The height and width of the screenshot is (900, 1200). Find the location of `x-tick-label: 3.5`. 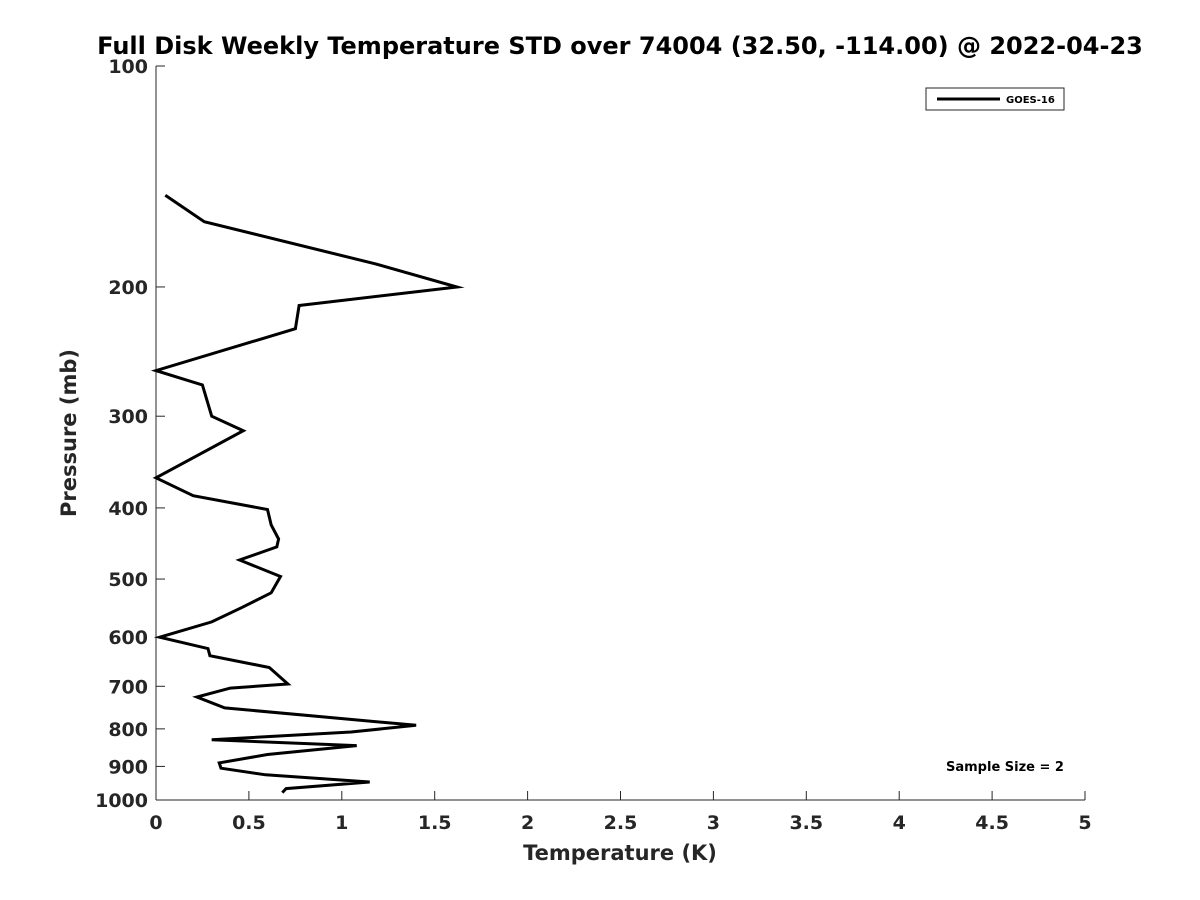

x-tick-label: 3.5 is located at coordinates (806, 823).